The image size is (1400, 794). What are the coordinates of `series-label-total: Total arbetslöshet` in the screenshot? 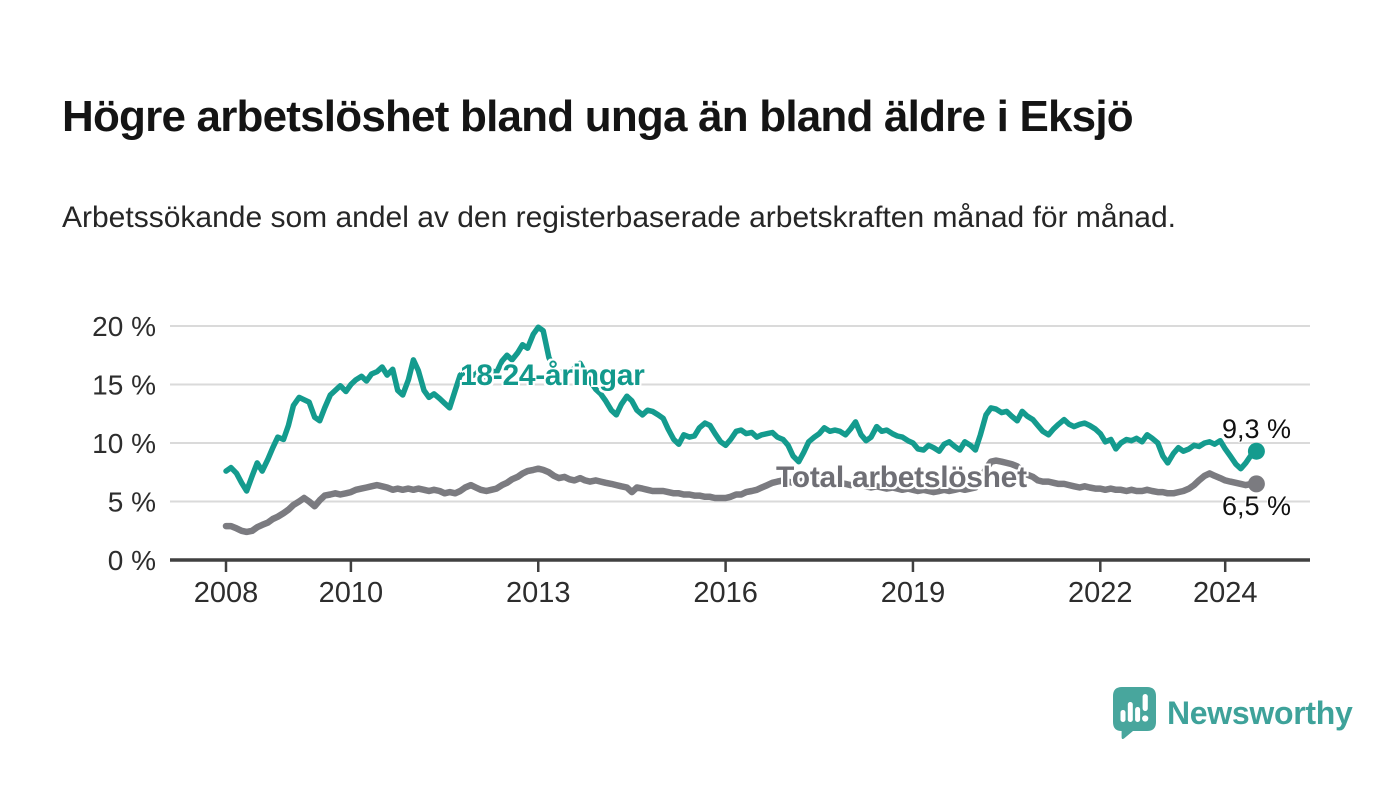 It's located at (901, 477).